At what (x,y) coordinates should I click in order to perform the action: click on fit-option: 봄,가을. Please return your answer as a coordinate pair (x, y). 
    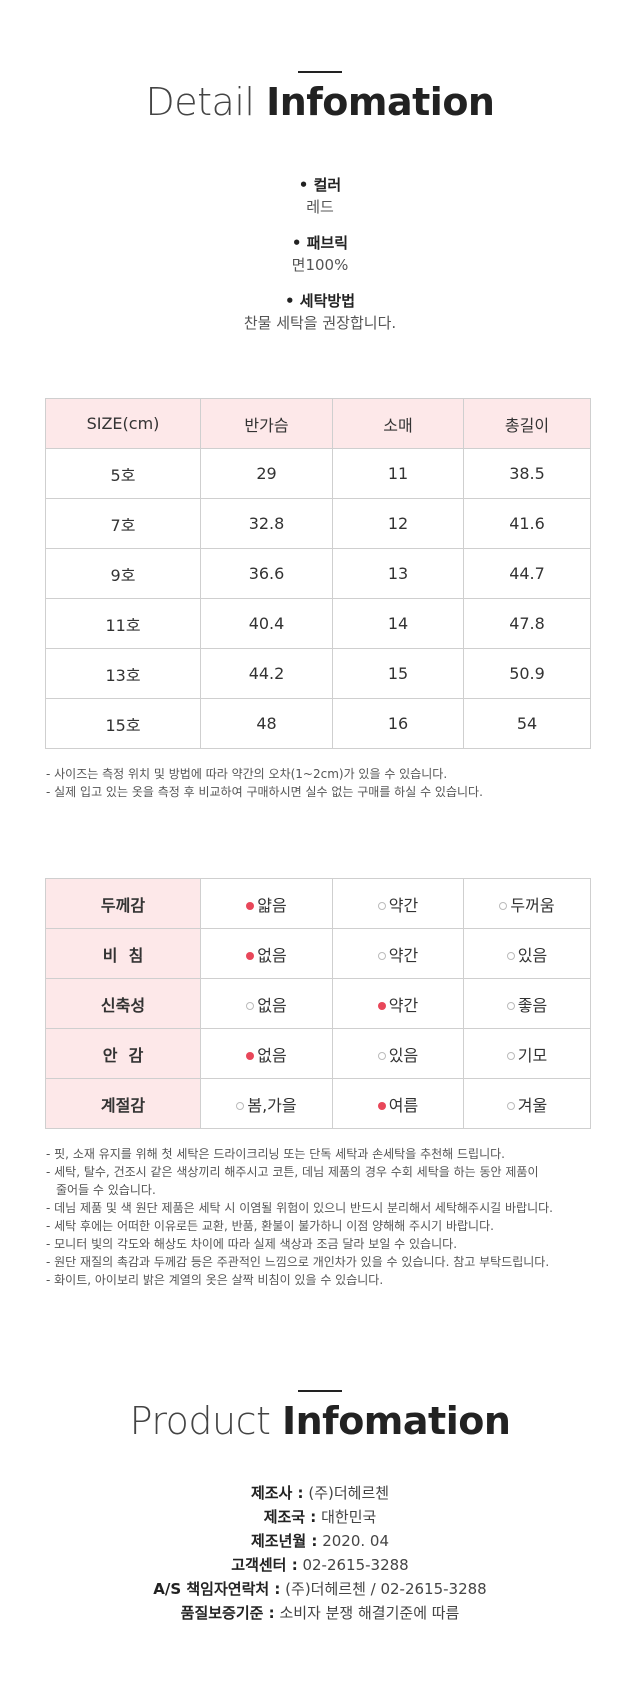
    Looking at the image, I should click on (266, 1103).